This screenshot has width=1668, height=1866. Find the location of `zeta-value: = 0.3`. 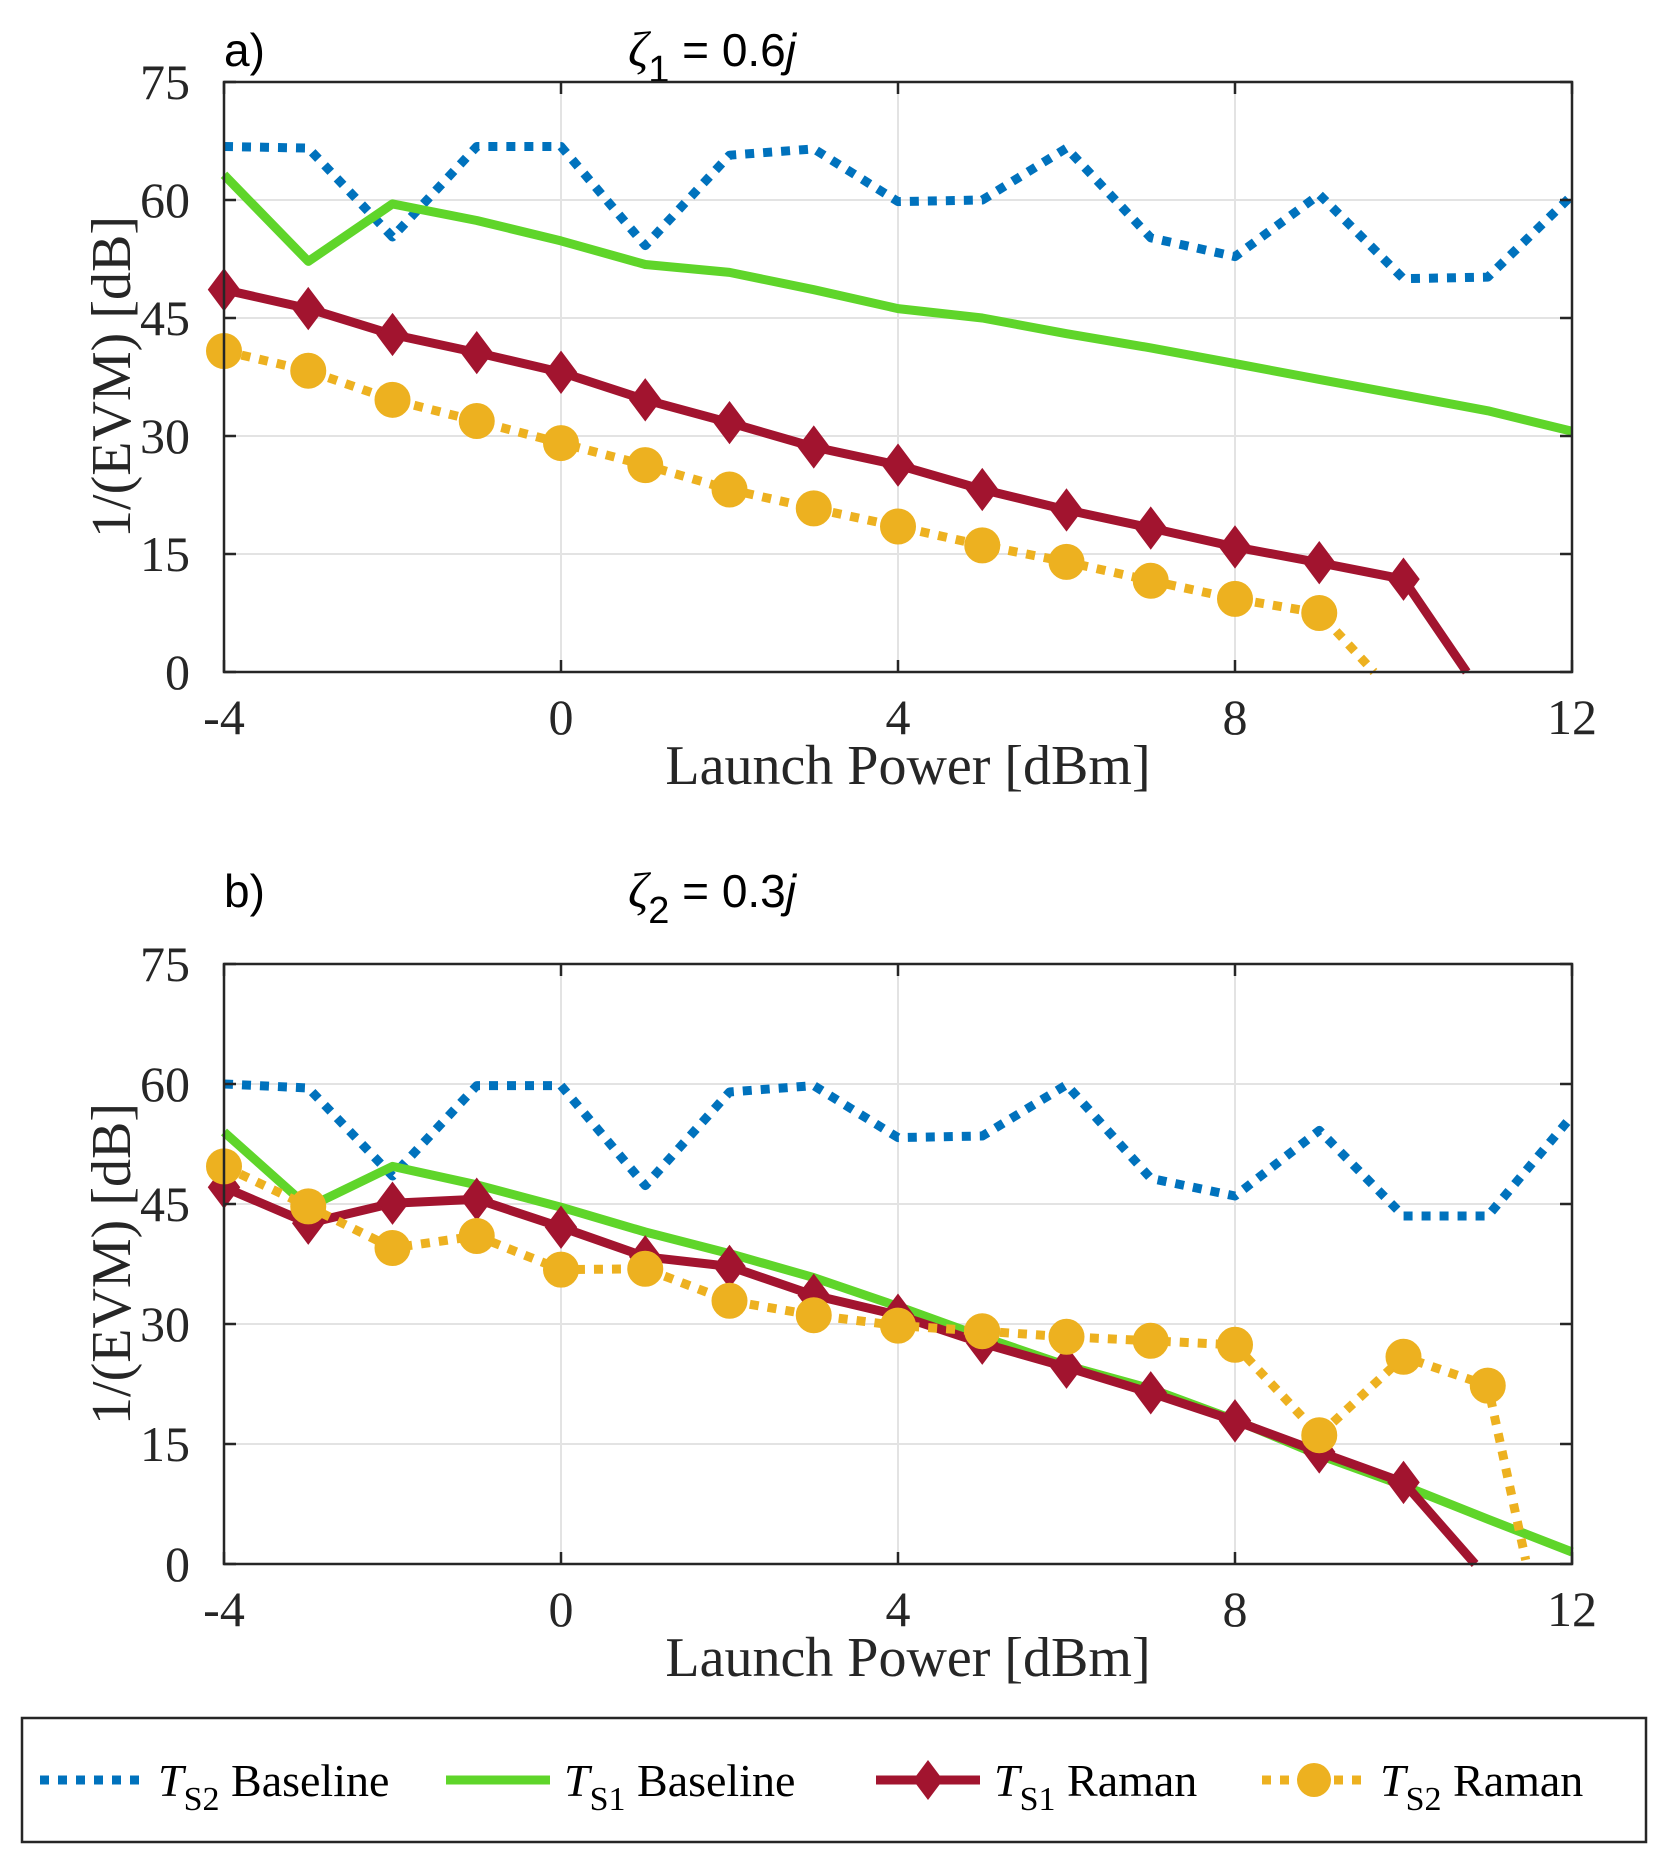

zeta-value: = 0.3 is located at coordinates (727, 891).